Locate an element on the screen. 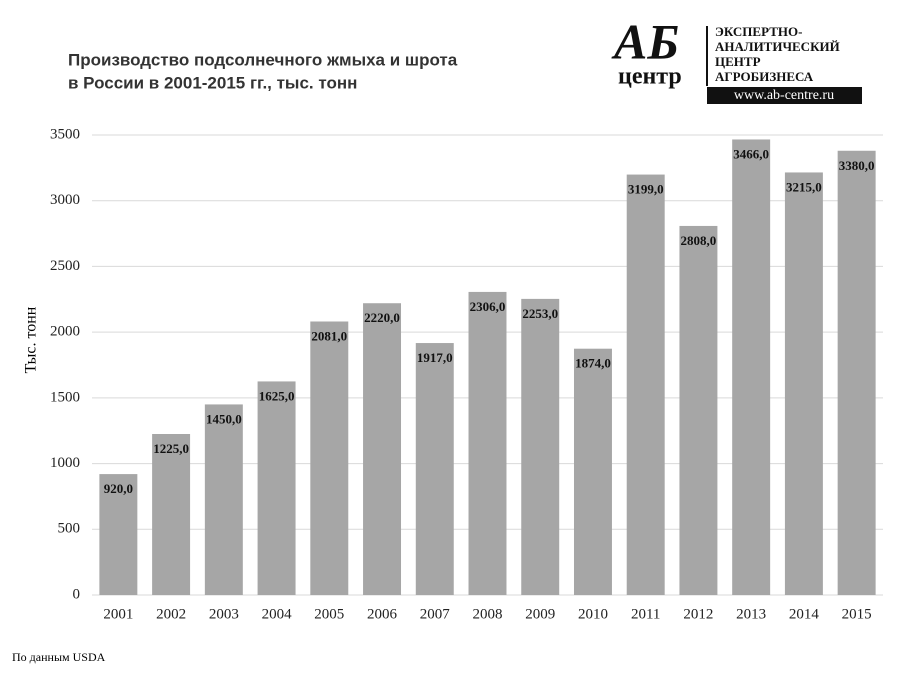 This screenshot has height=675, width=900. x-tick-label: 2010 is located at coordinates (593, 614).